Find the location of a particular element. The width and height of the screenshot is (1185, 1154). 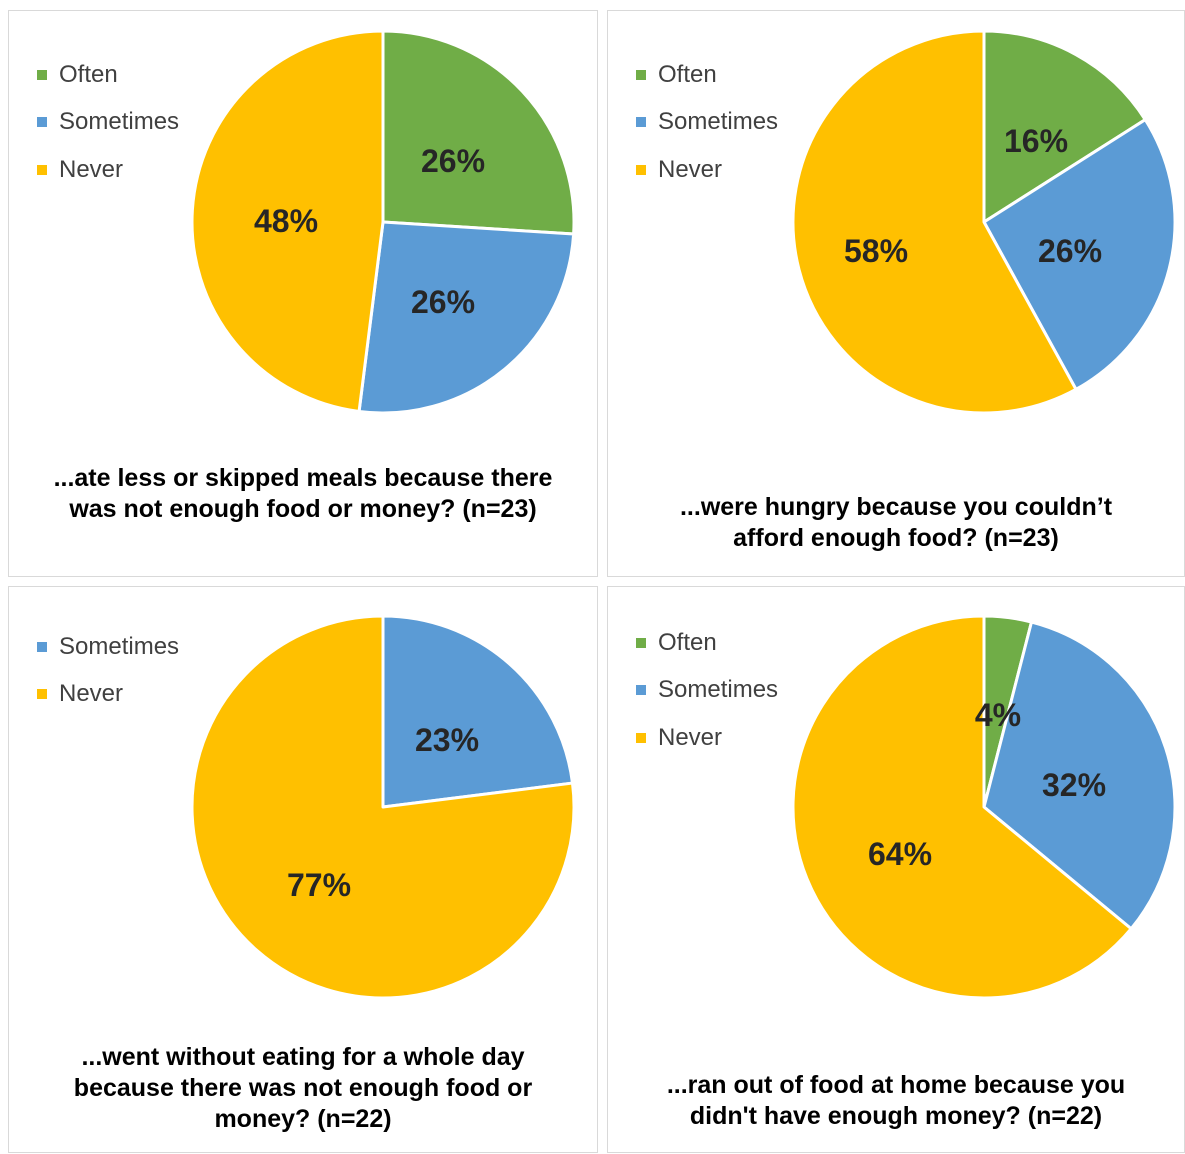

data-label-never: 64% is located at coordinates (900, 854).